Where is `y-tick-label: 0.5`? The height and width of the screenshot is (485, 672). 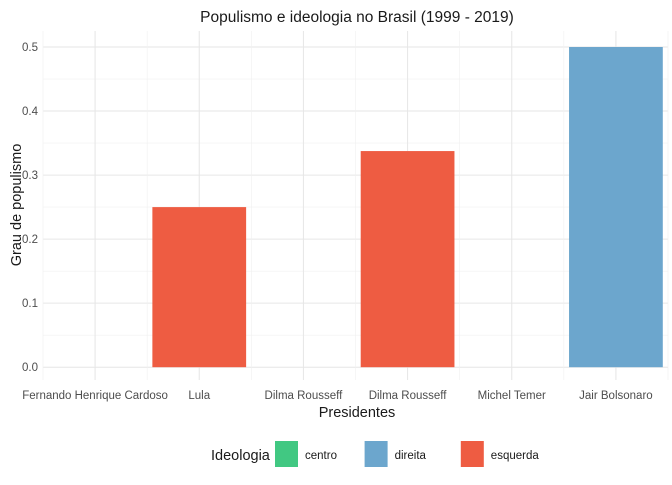 y-tick-label: 0.5 is located at coordinates (30, 48).